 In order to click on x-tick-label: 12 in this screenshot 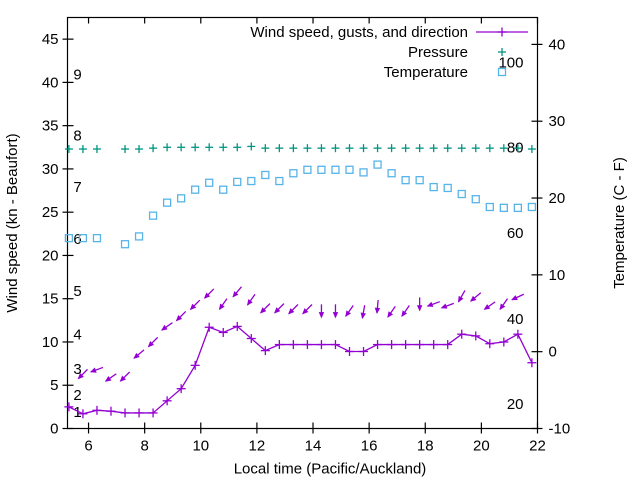, I will do `click(257, 446)`.